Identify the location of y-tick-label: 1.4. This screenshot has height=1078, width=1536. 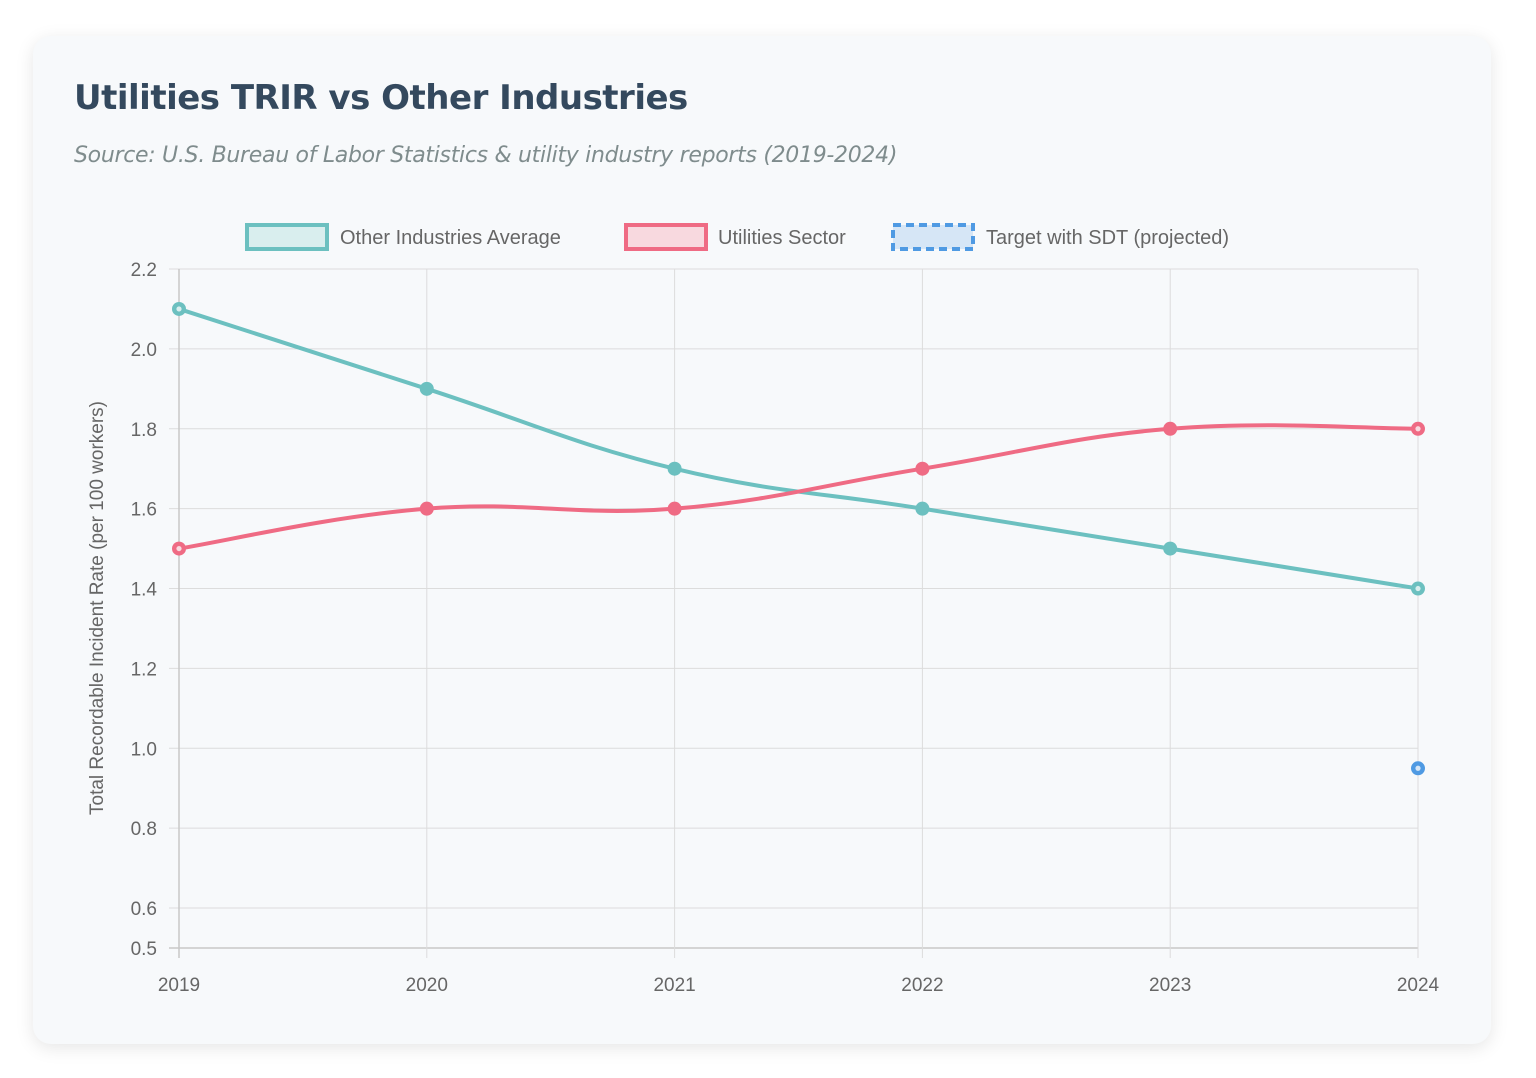
(144, 590).